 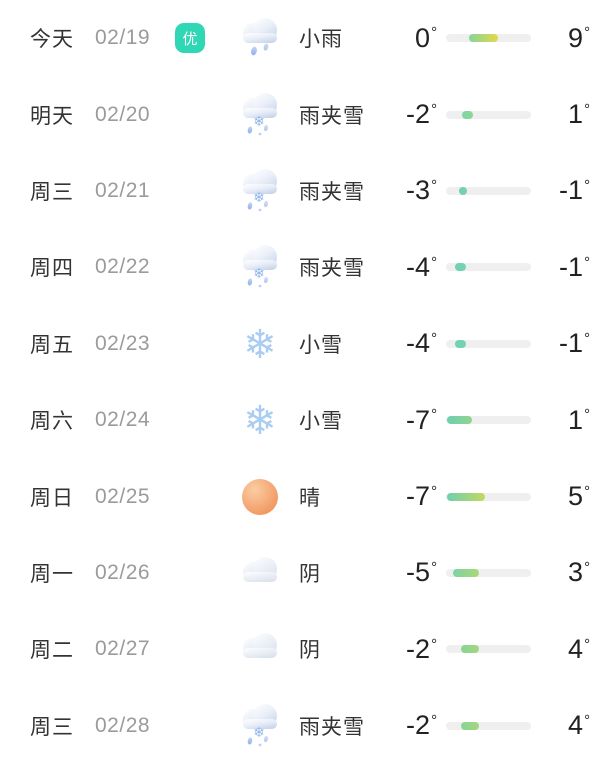 I want to click on sun-icon, so click(x=260, y=497).